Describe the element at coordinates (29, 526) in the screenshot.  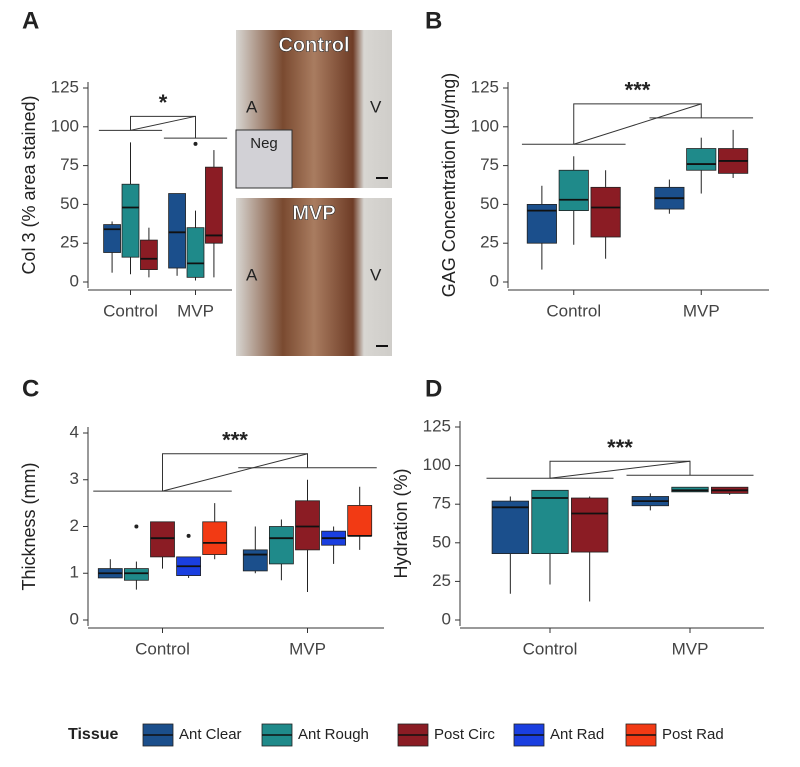
I see `y-axis-label: Thickness (mm)` at that location.